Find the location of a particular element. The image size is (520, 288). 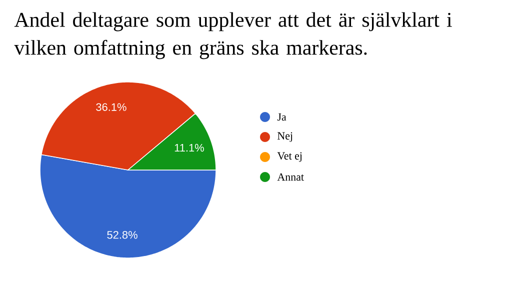

chart-title: Andel deltagare som upplever att det är självklart i vilken omfattning en gräns ska markeras. is located at coordinates (233, 36).